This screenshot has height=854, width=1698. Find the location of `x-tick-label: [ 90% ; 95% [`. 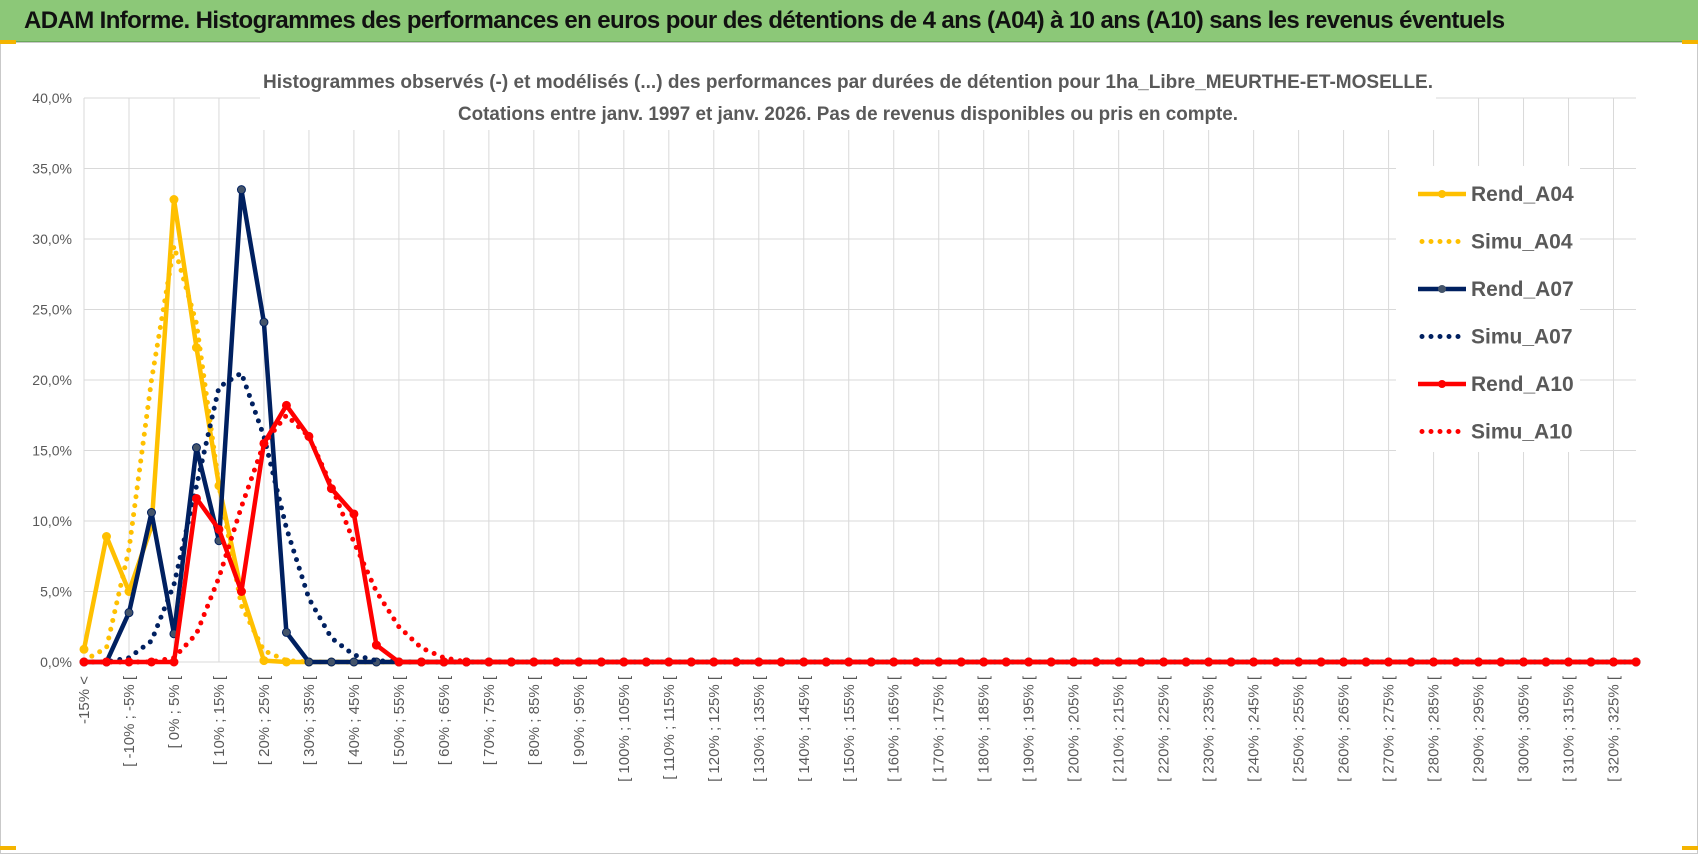

x-tick-label: [ 90% ; 95% [ is located at coordinates (579, 720).